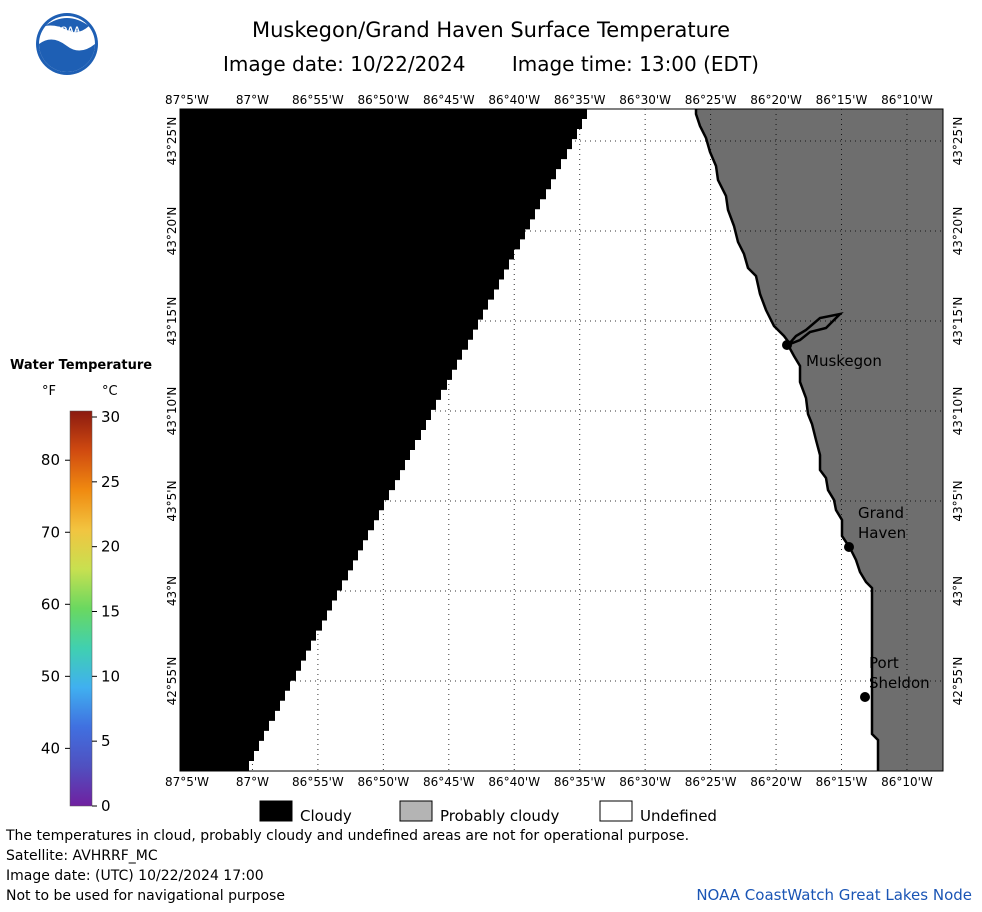 Image resolution: width=982 pixels, height=912 pixels. I want to click on lon-label-top: 86°25'W, so click(711, 100).